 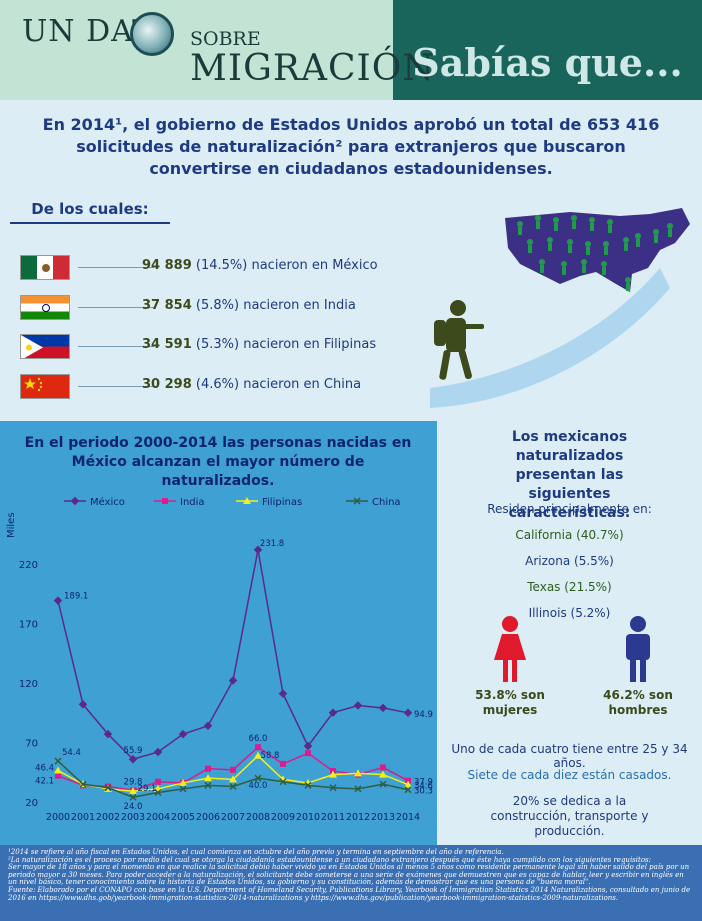 I want to click on state-arizona: Arizona (5.5%), so click(x=569, y=561).